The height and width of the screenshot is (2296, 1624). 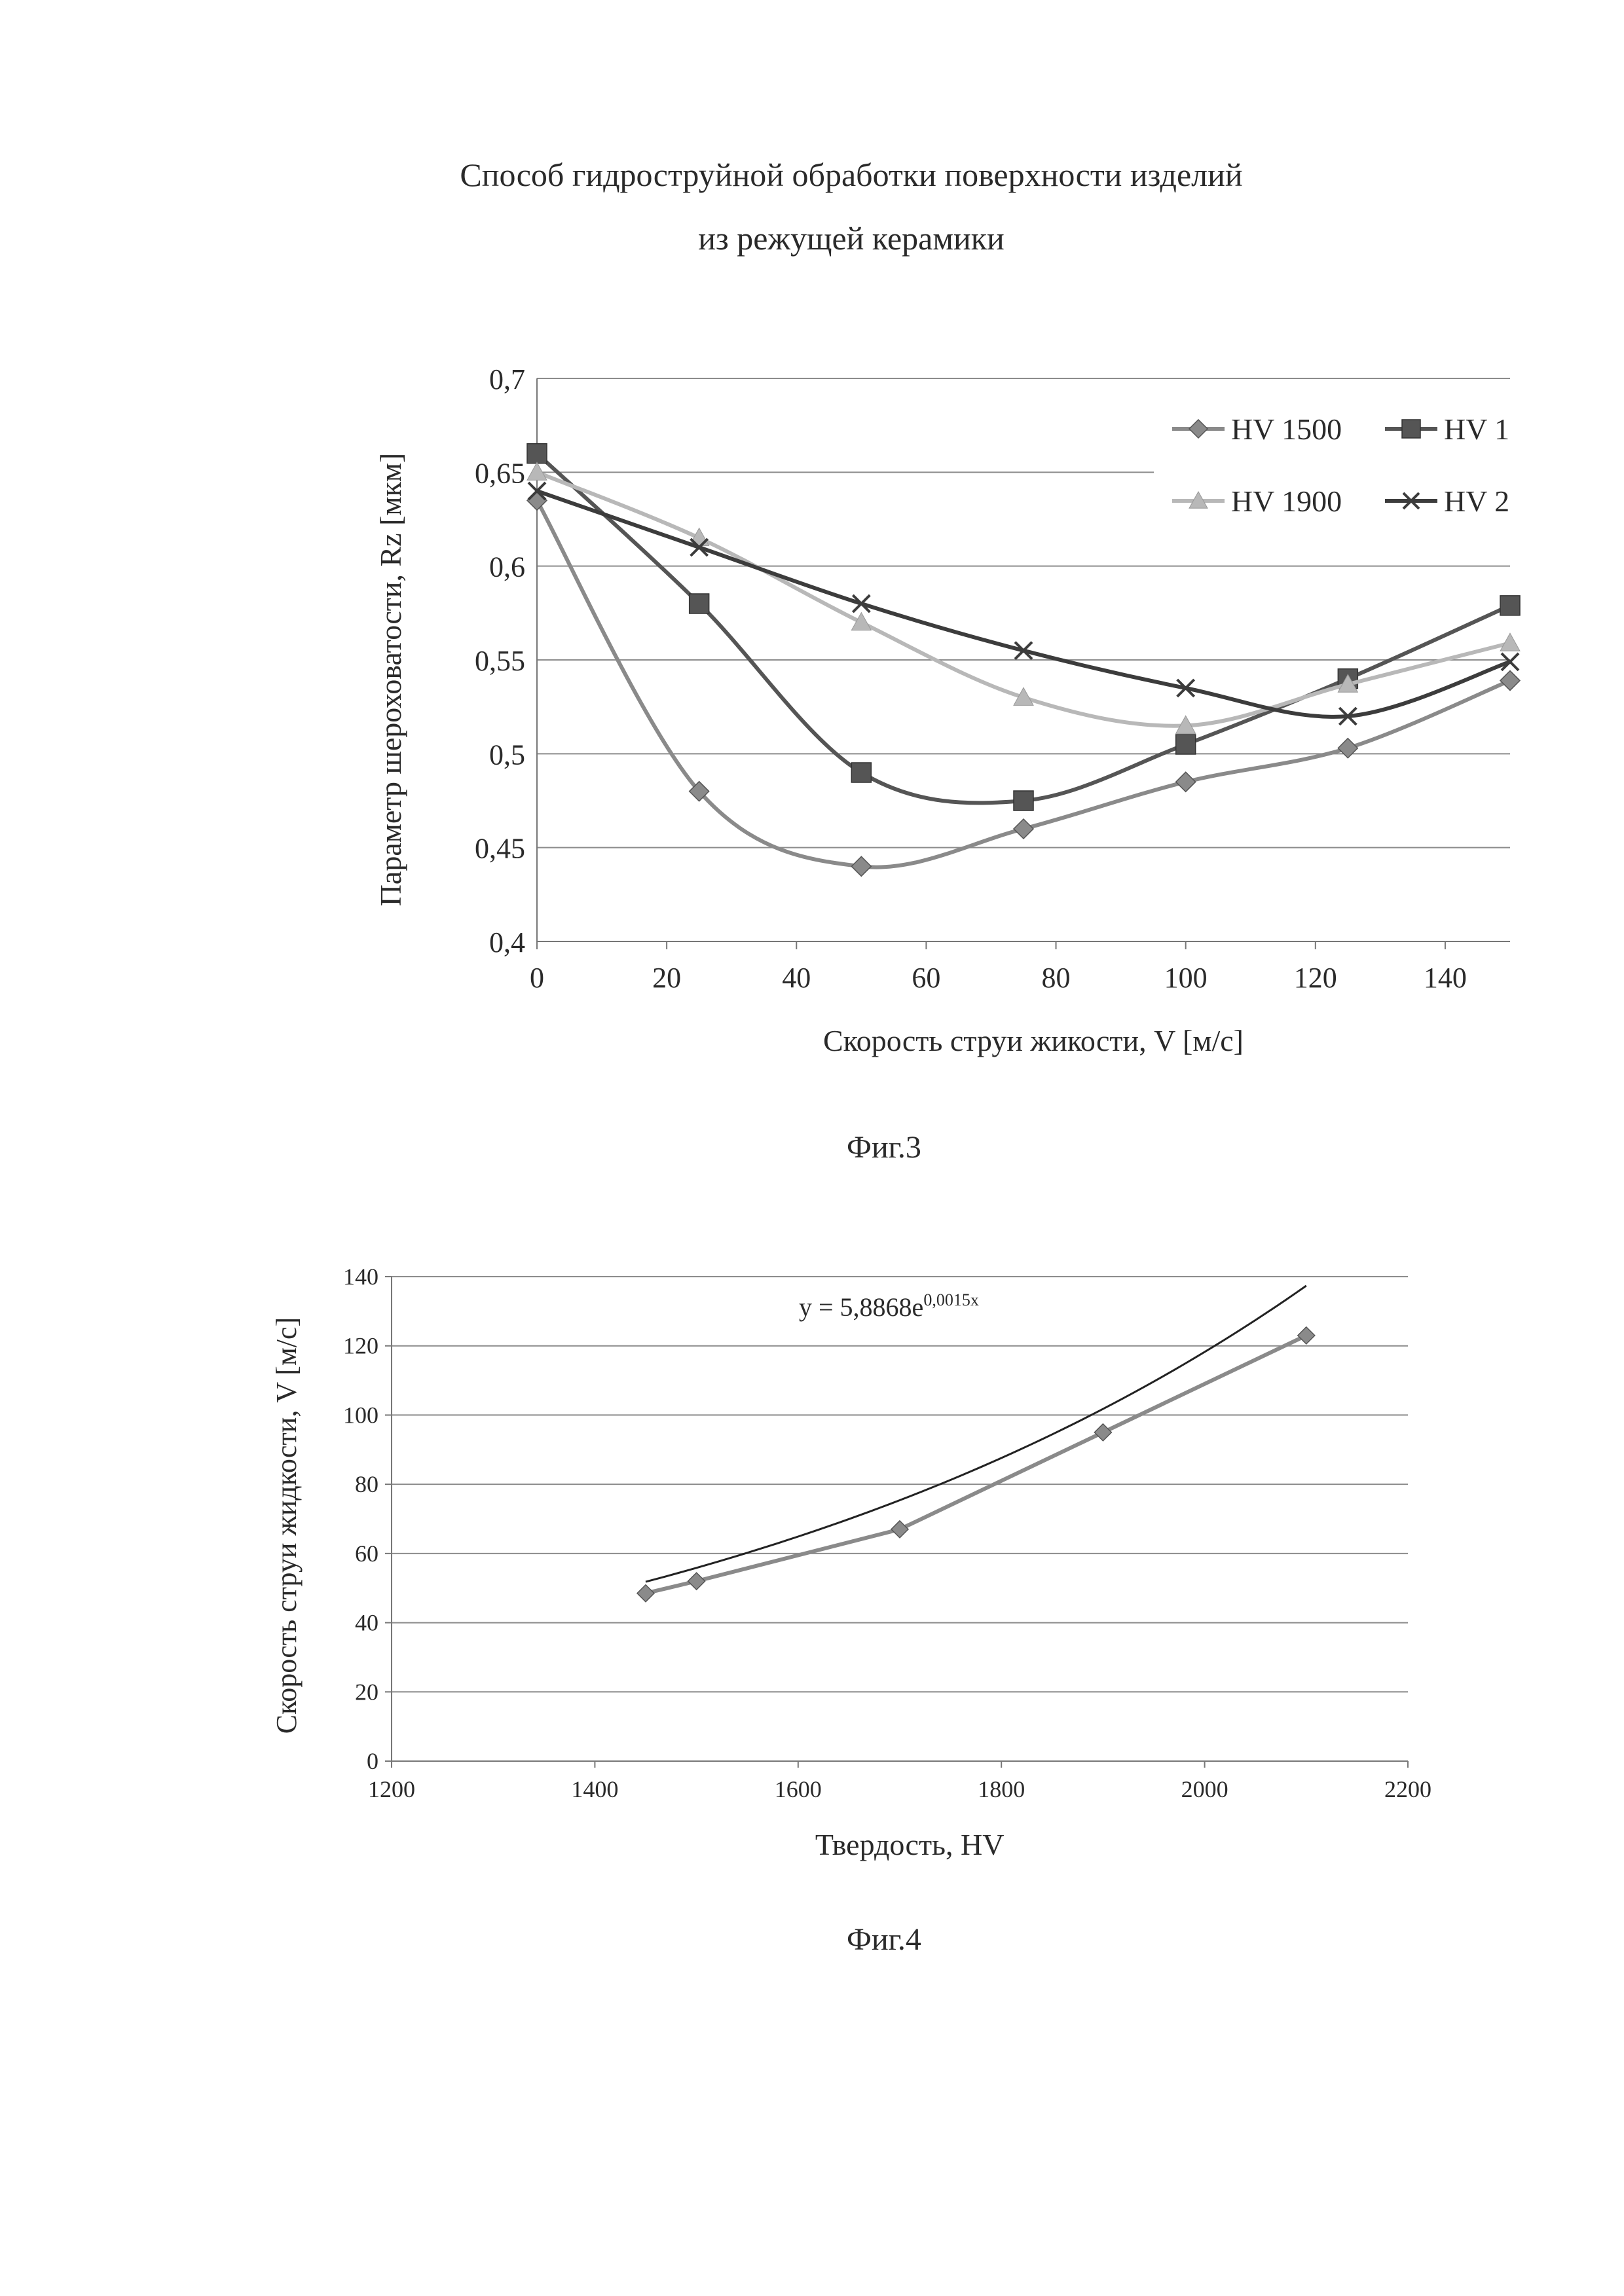 What do you see at coordinates (372, 1761) in the screenshot?
I see `y-tick-label: 0` at bounding box center [372, 1761].